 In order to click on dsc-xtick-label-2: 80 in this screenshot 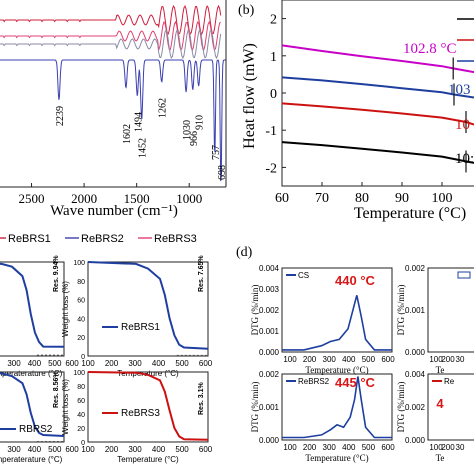, I will do `click(362, 198)`.